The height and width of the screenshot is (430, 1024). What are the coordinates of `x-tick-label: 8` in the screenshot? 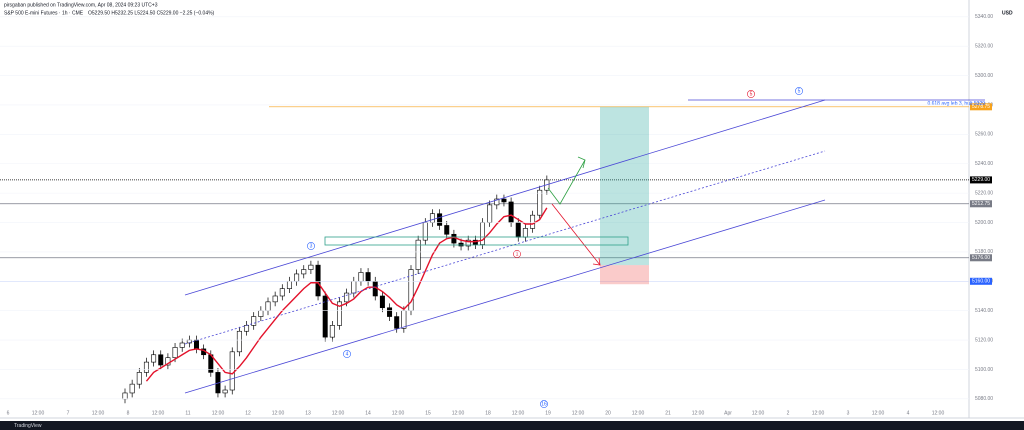 It's located at (128, 413).